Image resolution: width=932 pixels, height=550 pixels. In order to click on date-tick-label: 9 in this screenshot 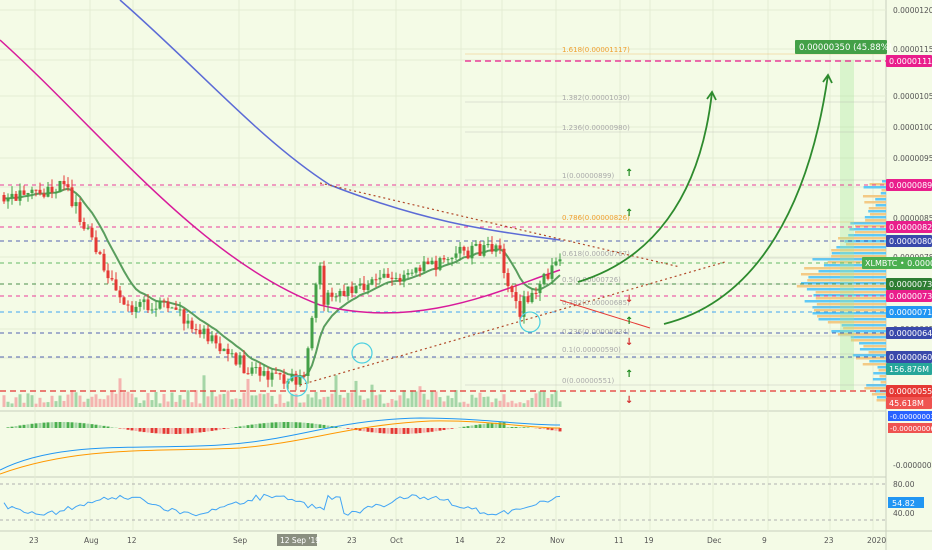, I will do `click(764, 540)`.